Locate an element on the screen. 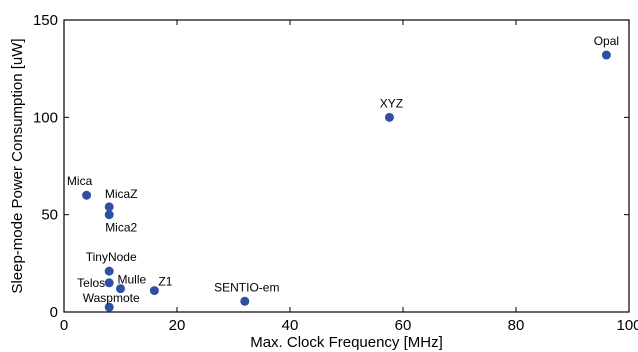  x-tick-label: 100 is located at coordinates (627, 325).